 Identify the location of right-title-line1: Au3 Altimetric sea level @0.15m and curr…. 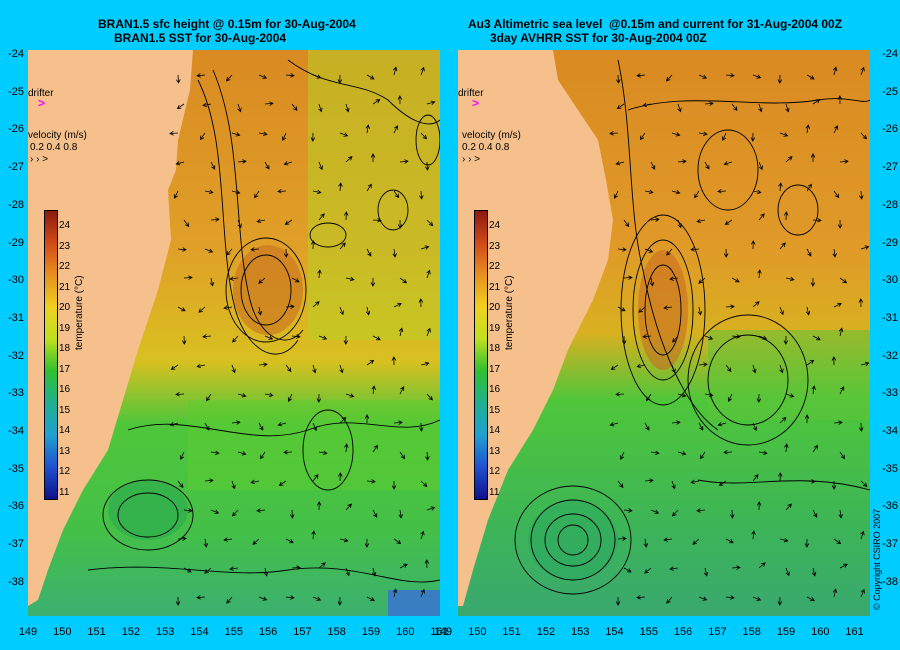
(655, 24).